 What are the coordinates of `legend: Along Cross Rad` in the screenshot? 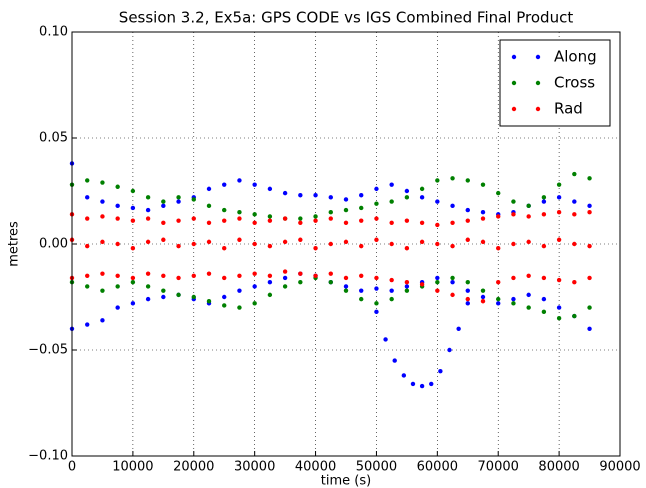 It's located at (555, 83).